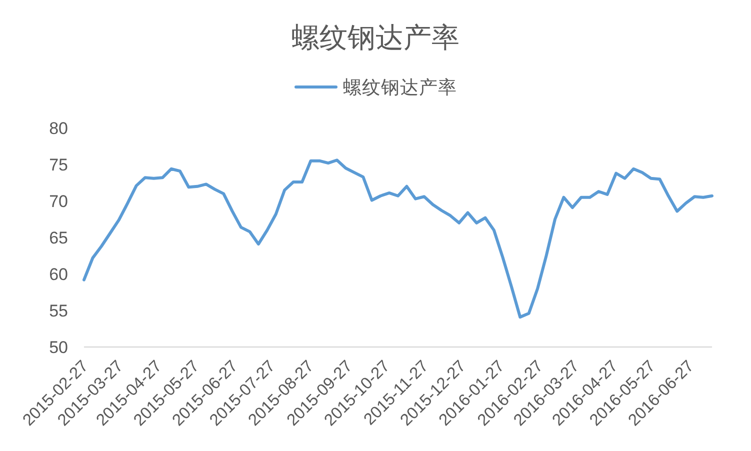  What do you see at coordinates (58, 311) in the screenshot?
I see `ytick: 55` at bounding box center [58, 311].